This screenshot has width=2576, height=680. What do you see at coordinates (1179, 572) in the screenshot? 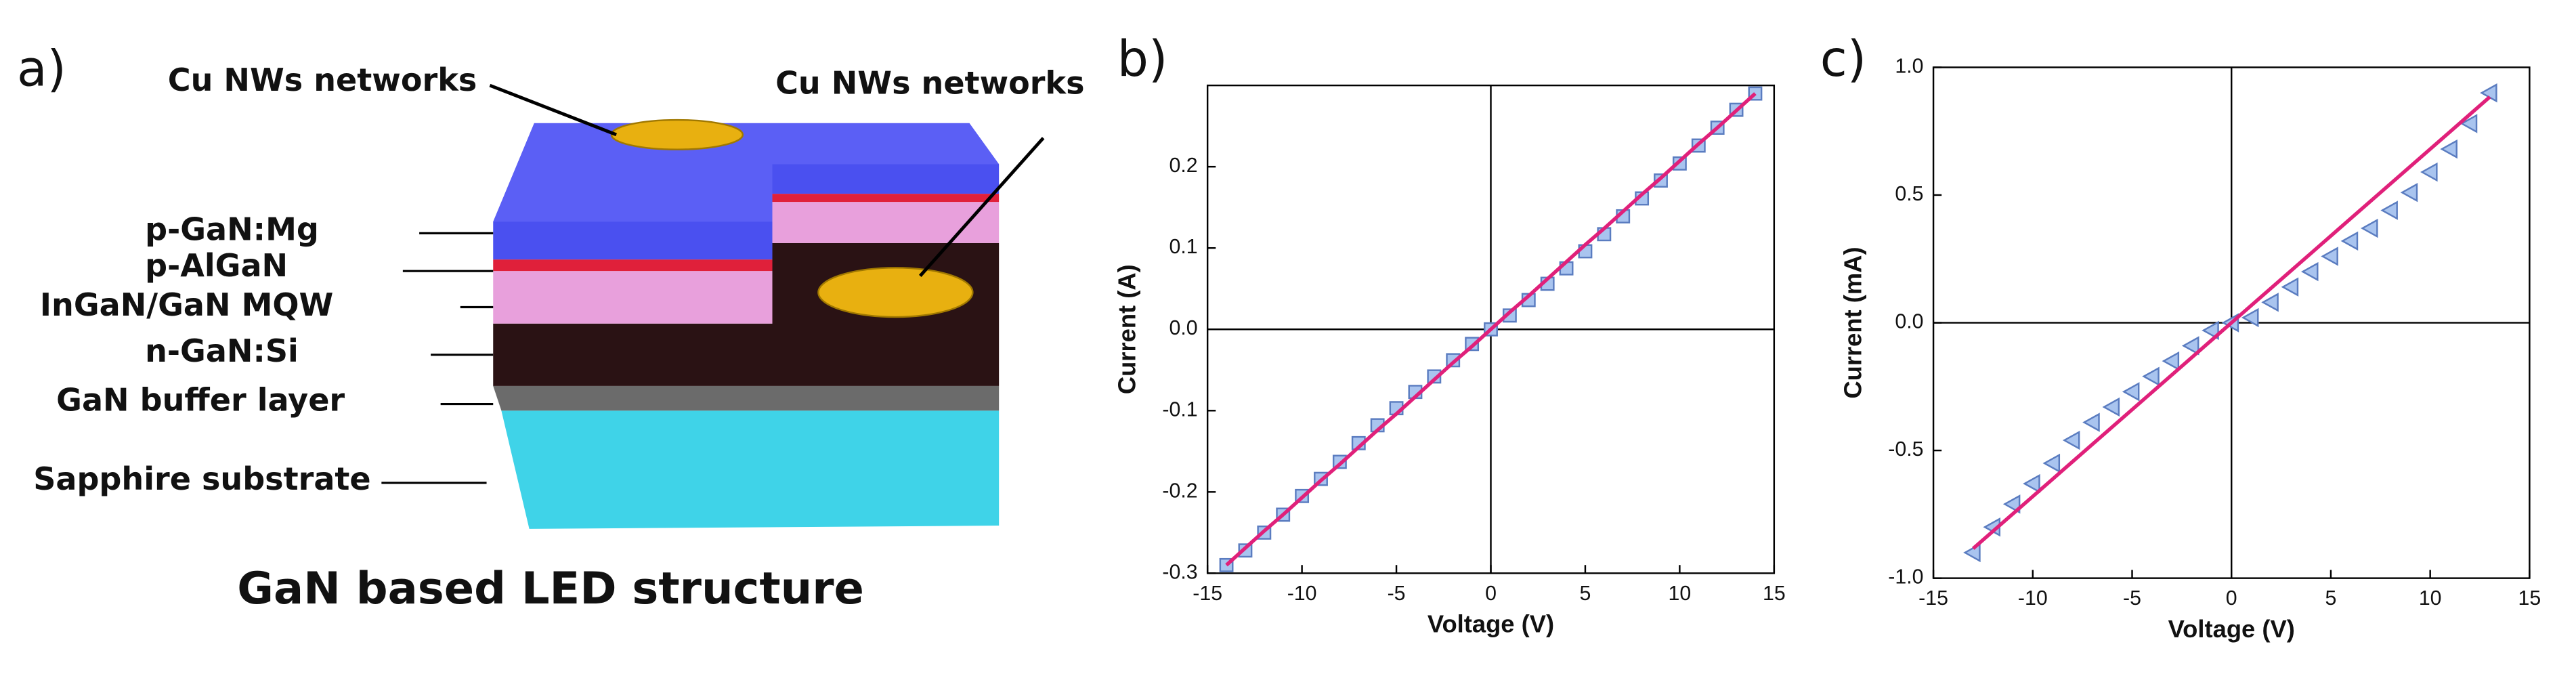
I see `y-tick-label: -0.3` at bounding box center [1179, 572].